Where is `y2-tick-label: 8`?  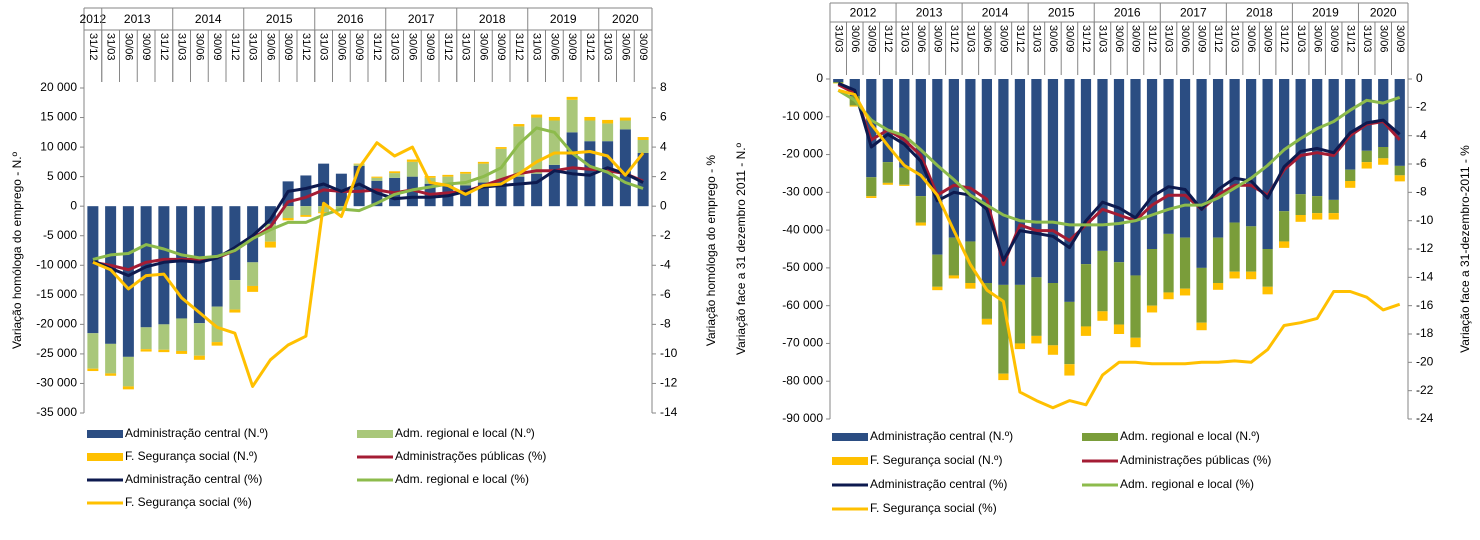
y2-tick-label: 8 is located at coordinates (663, 87).